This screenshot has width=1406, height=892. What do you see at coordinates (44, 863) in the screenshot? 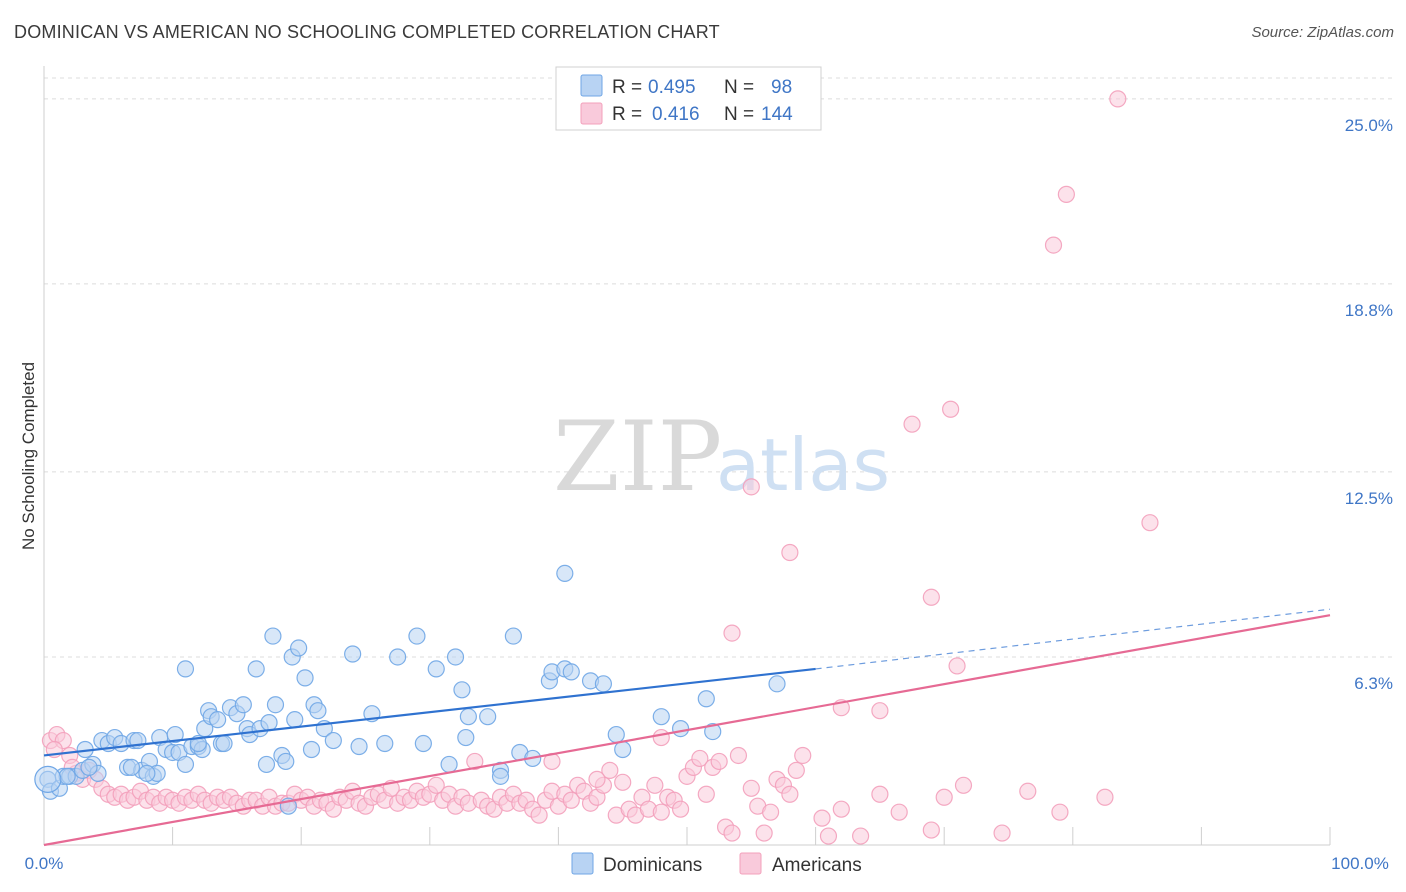
I see `x-tick-label-min: 0.0%` at bounding box center [44, 863].